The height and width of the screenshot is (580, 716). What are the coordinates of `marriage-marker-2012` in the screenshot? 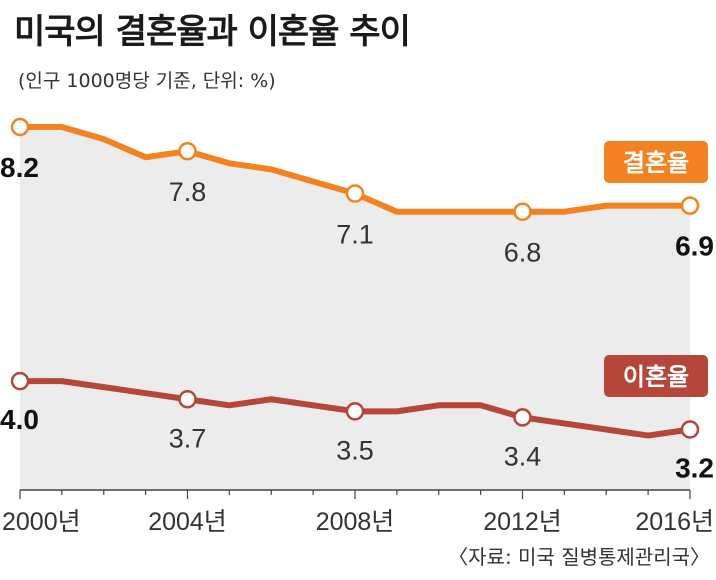 It's located at (522, 211).